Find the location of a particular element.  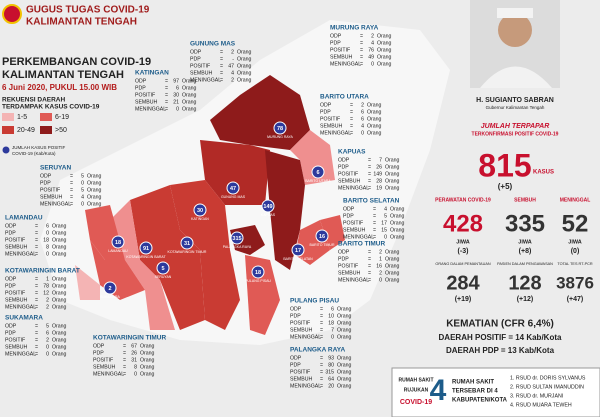

map-region-name: KOTAWARINGIN BARAT is located at coordinates (146, 257).